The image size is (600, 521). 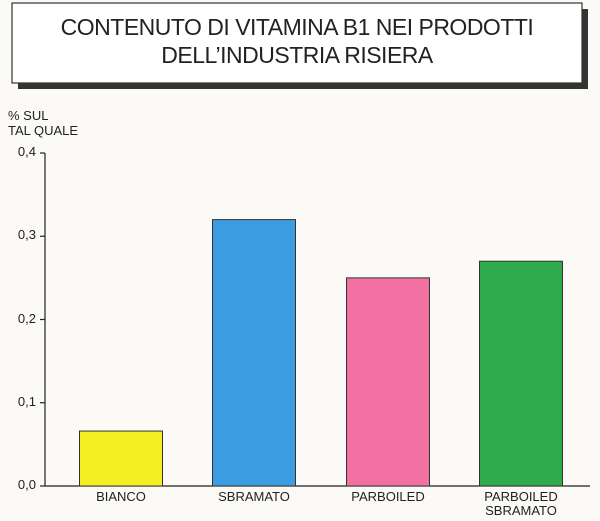 What do you see at coordinates (297, 27) in the screenshot?
I see `chart-title: CONTENUTO DI VITAMINA B1 NEI PRODOTTI` at bounding box center [297, 27].